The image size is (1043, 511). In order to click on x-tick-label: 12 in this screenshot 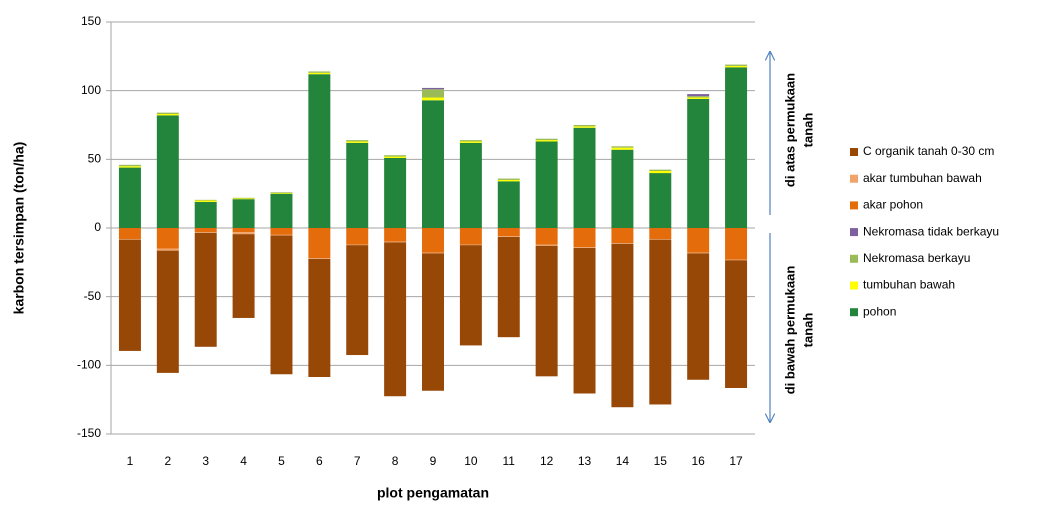, I will do `click(547, 461)`.